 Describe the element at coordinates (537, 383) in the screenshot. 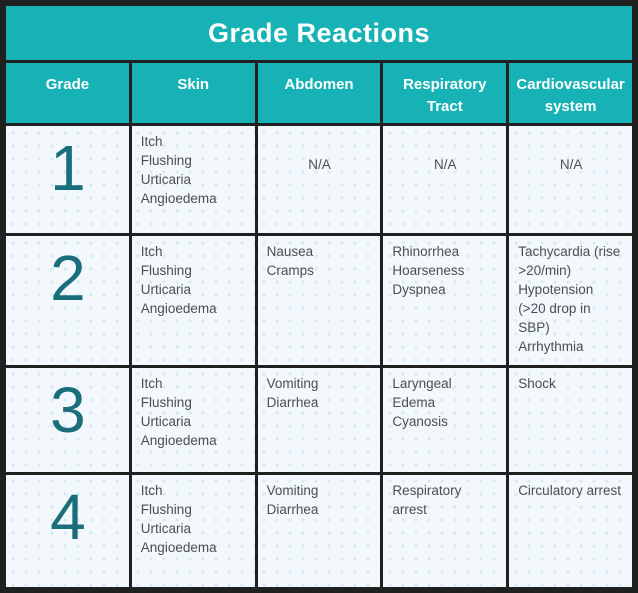

I see `cardiovascular-reactions-grade-3: Shock` at that location.